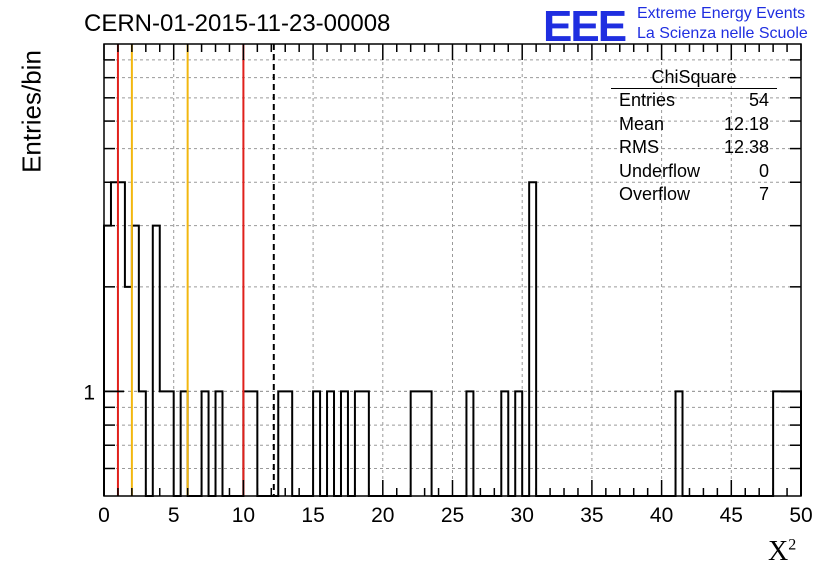  What do you see at coordinates (694, 125) in the screenshot?
I see `stats-row-mean: Mean 12.18` at bounding box center [694, 125].